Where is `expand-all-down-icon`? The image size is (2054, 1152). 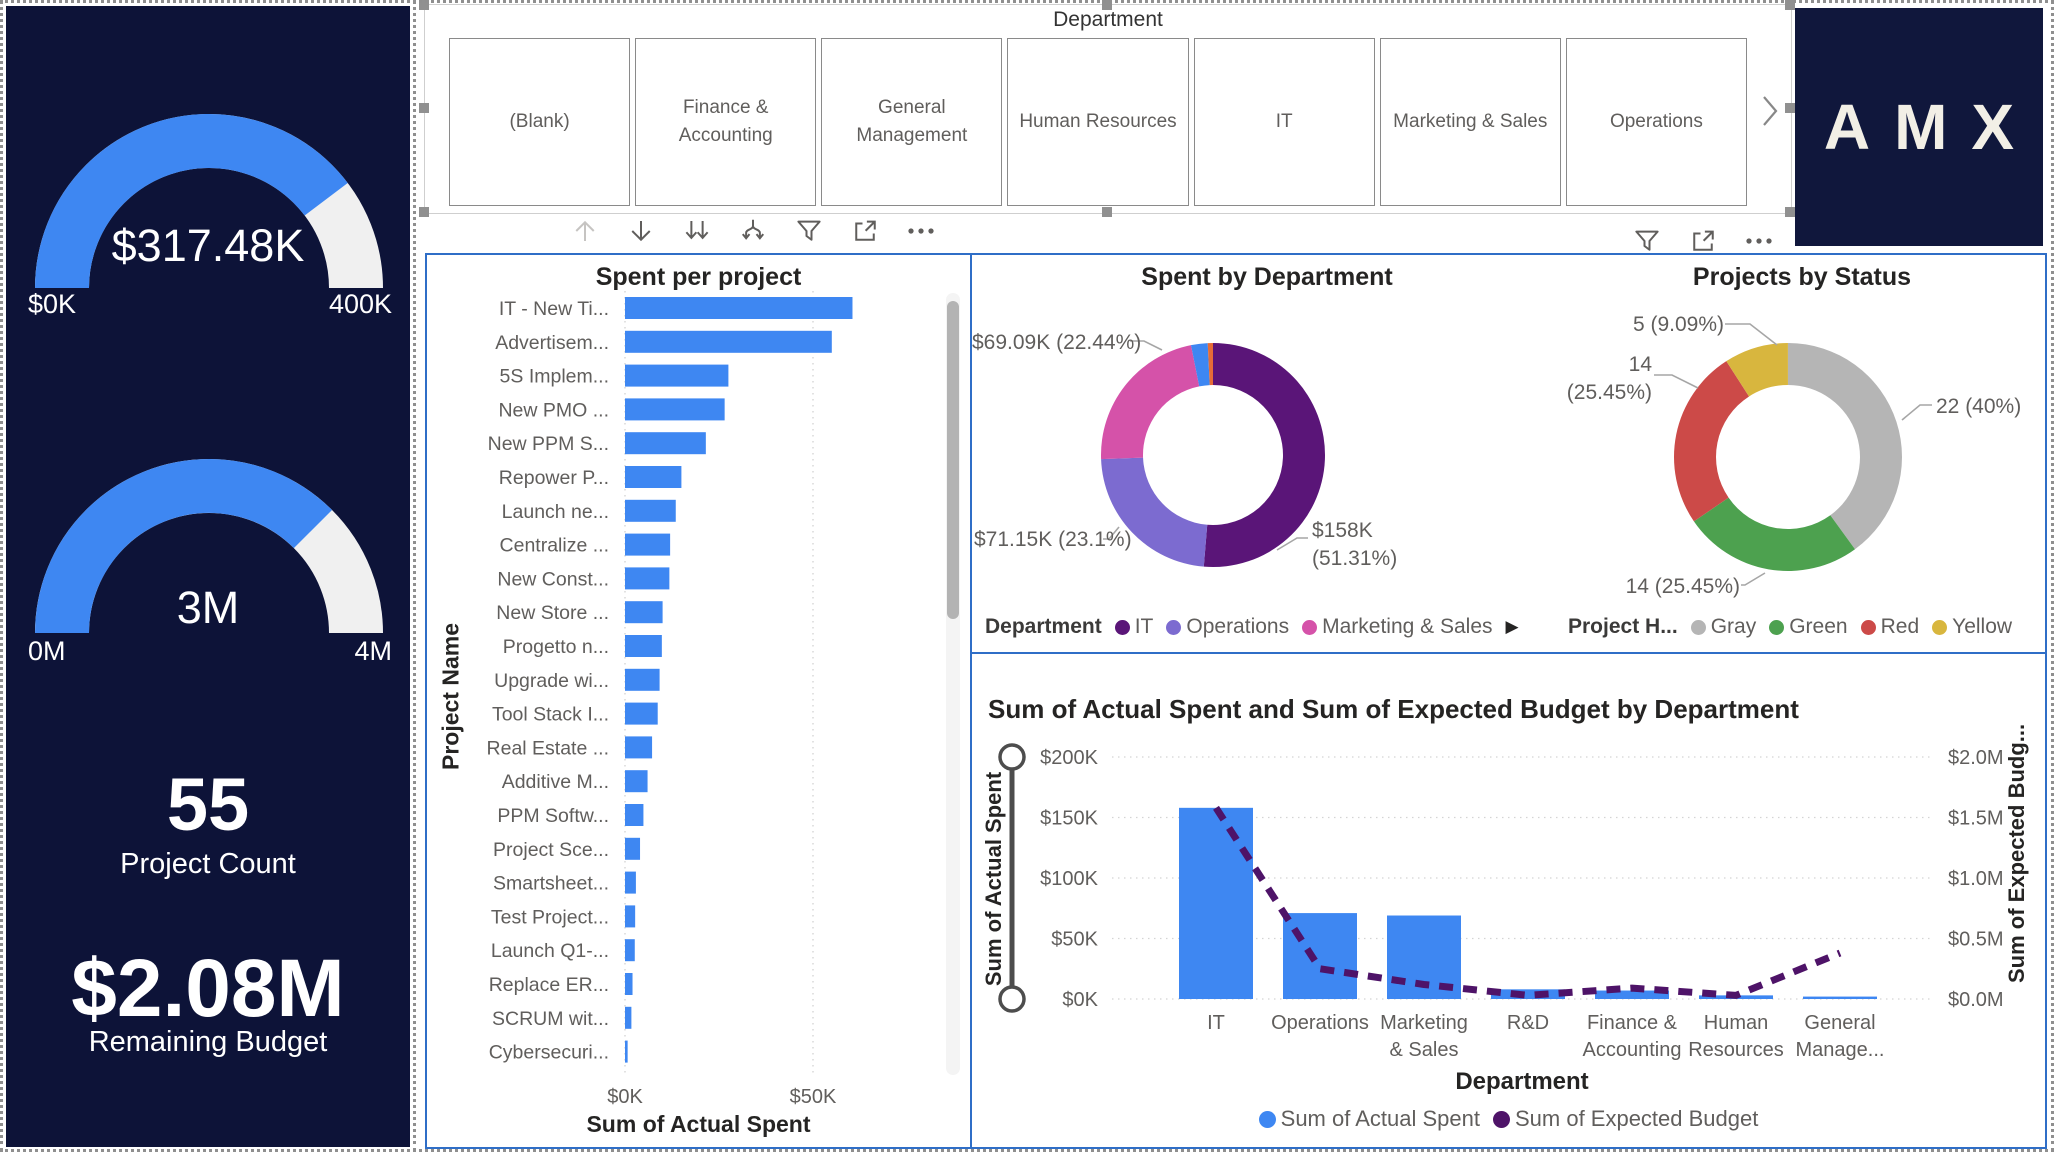 expand-all-down-icon is located at coordinates (697, 231).